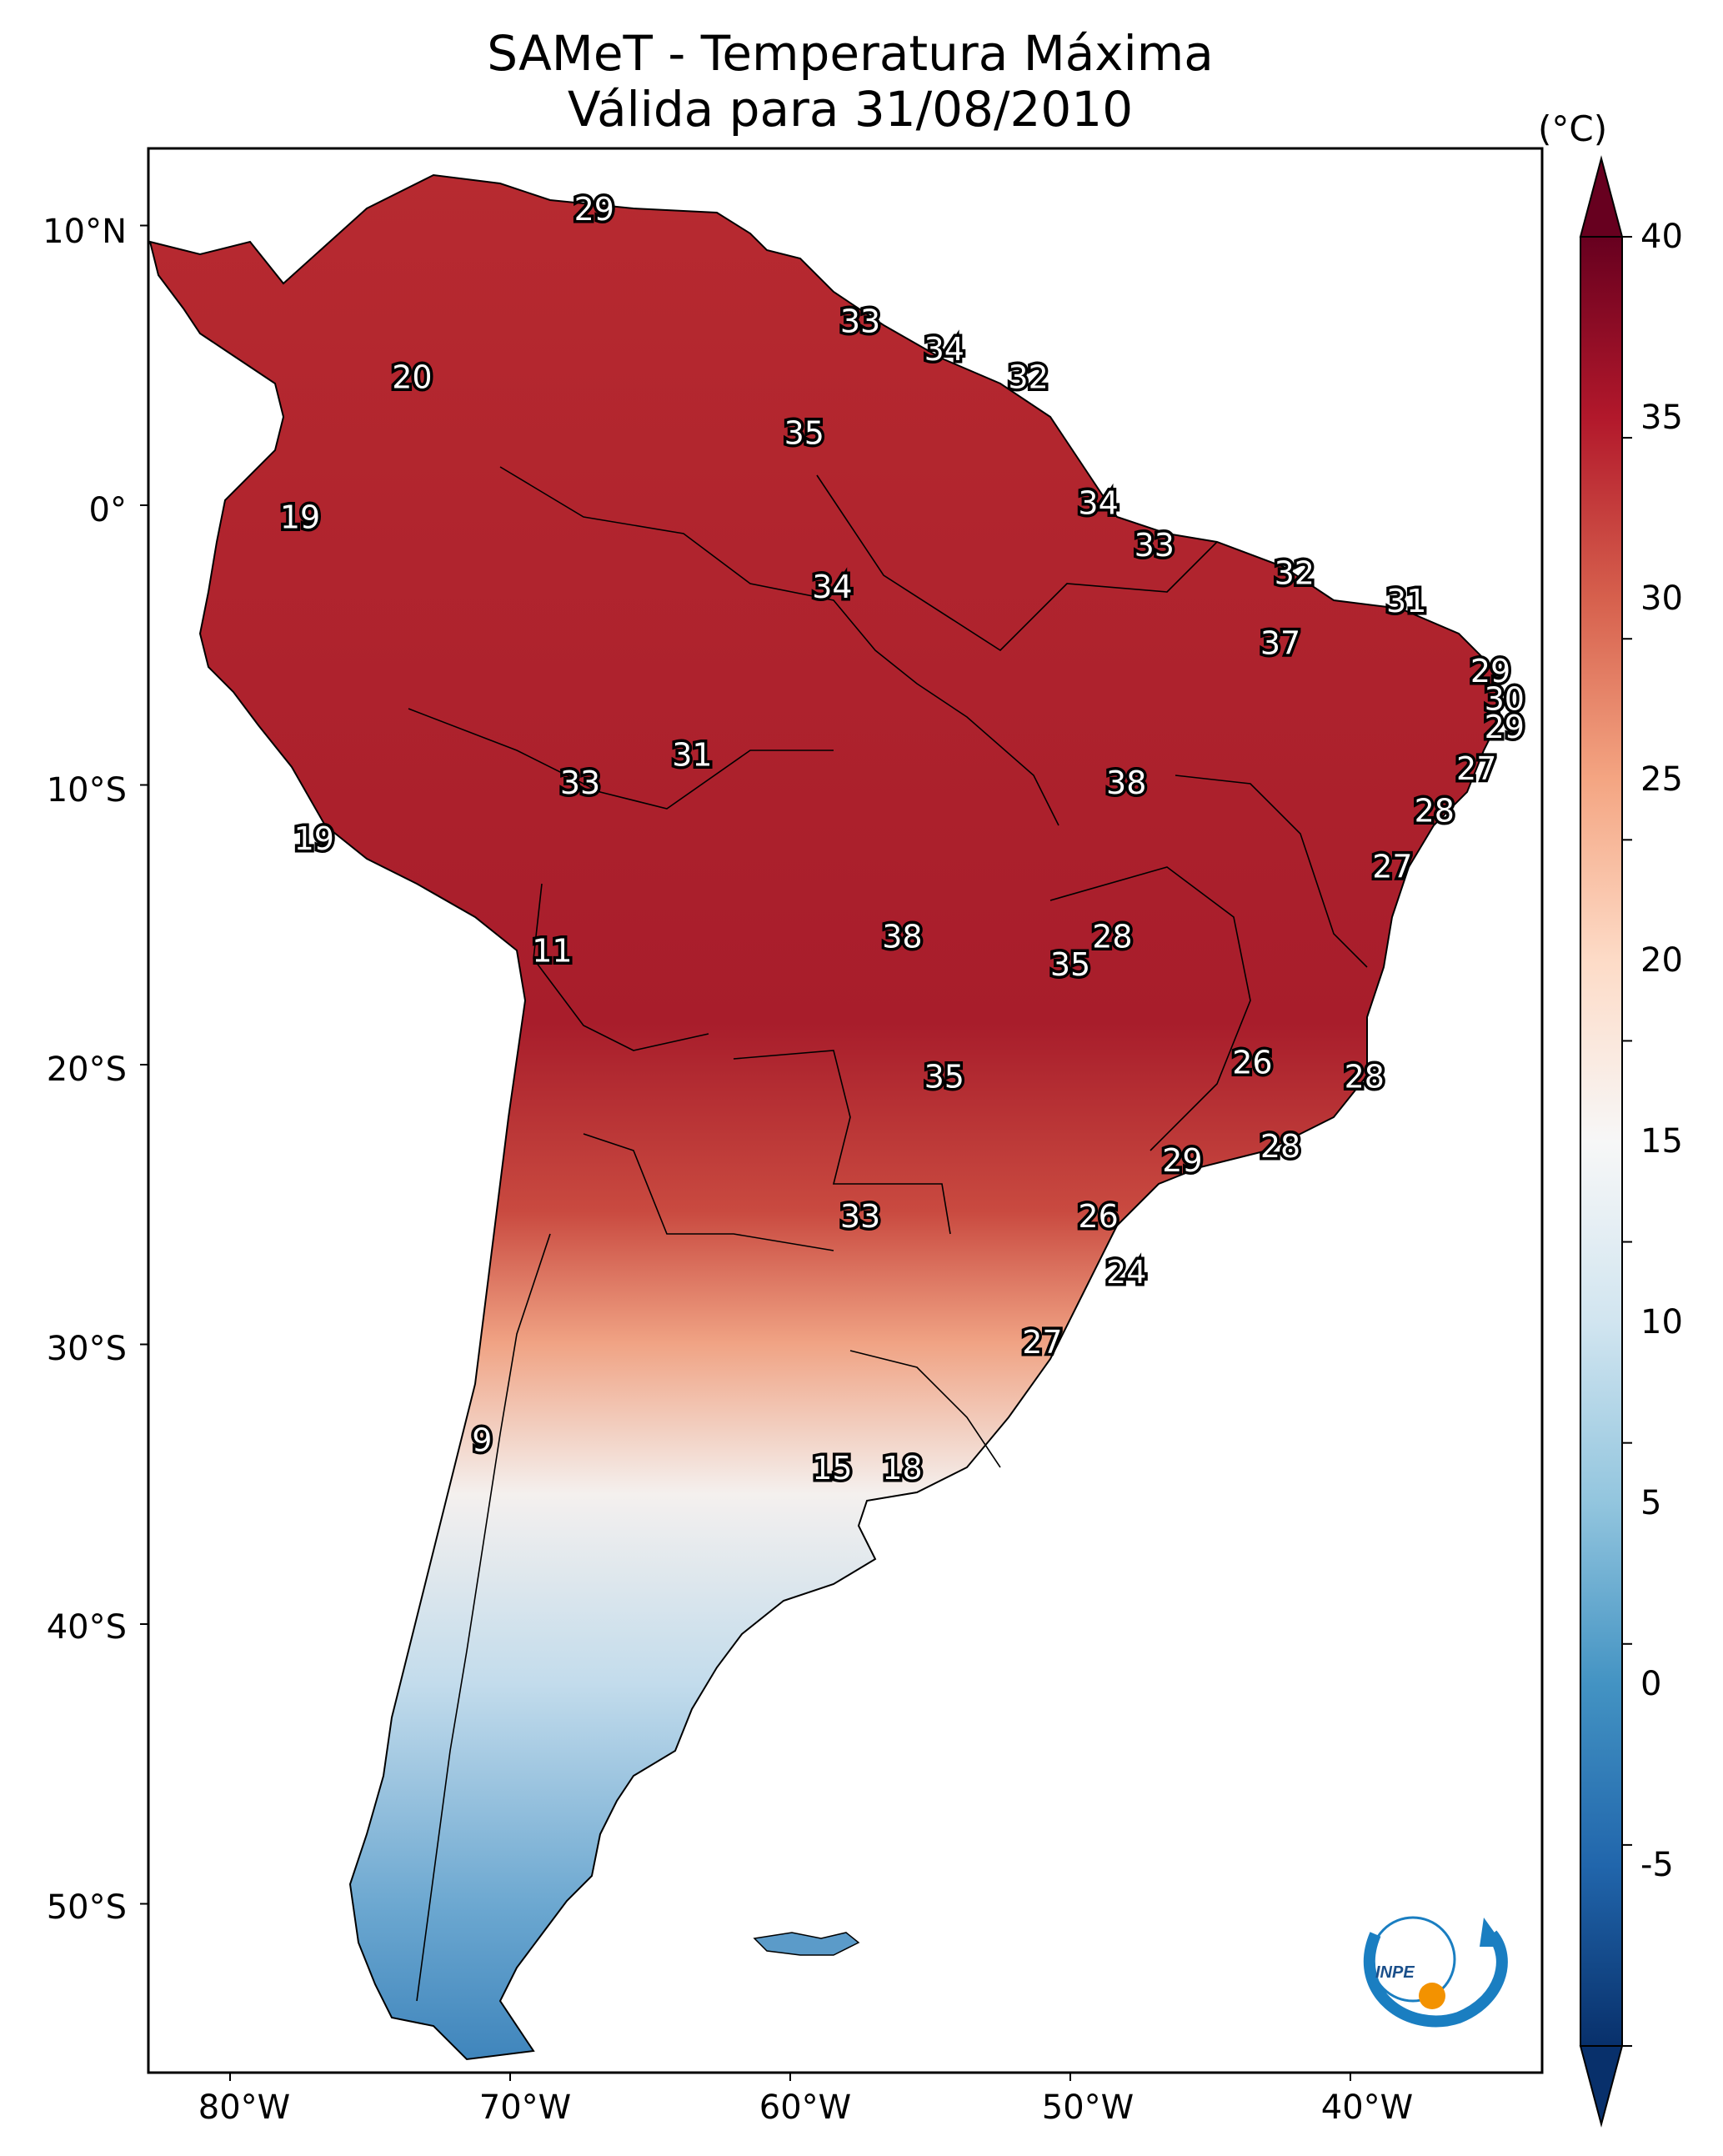  I want to click on lat-label-10n: 10°N, so click(85, 232).